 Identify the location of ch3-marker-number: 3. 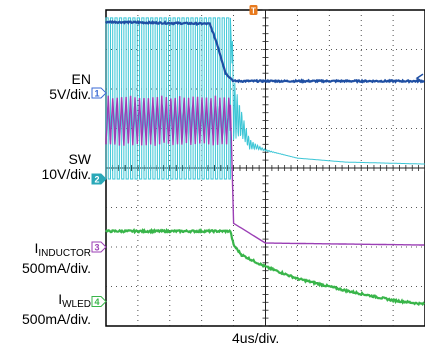
(96, 248).